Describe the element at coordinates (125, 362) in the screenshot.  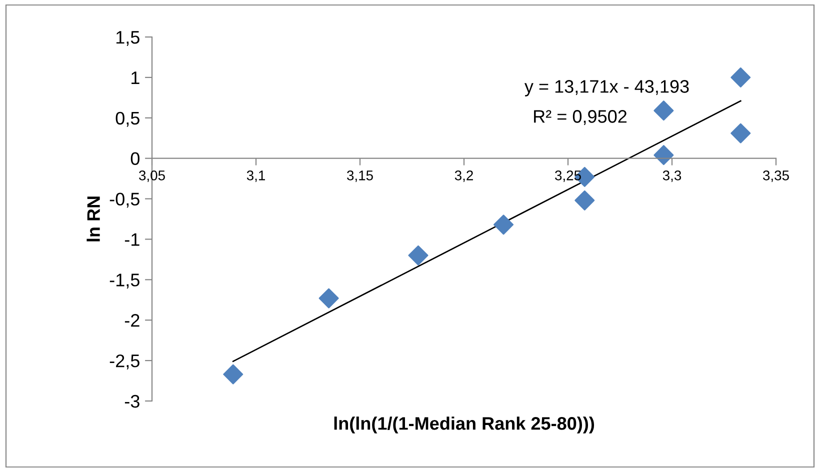
I see `y-tick-label: -2,5` at that location.